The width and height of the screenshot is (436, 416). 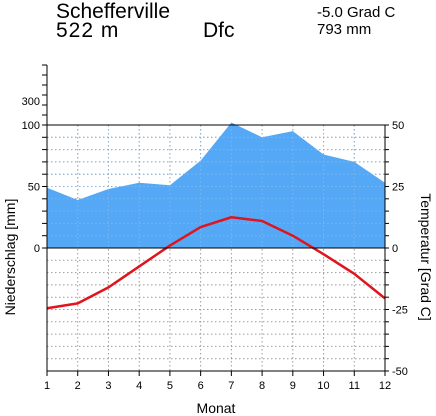 I want to click on x-tick-label: 1, so click(x=47, y=386).